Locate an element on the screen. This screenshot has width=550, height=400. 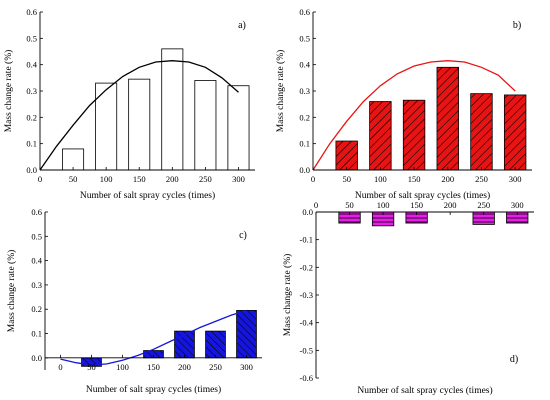
panel-label: b) is located at coordinates (517, 25).